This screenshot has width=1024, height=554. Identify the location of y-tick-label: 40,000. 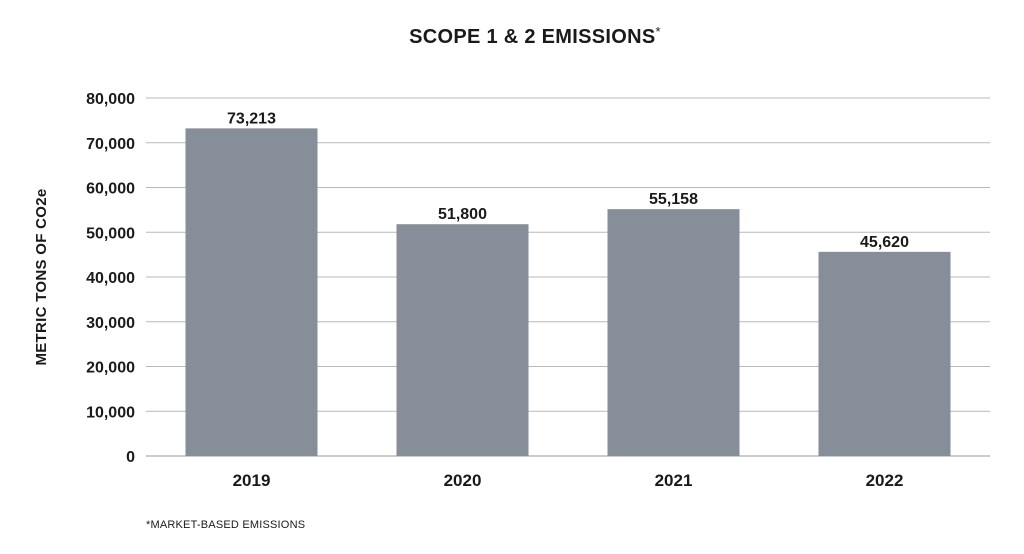
(110, 278).